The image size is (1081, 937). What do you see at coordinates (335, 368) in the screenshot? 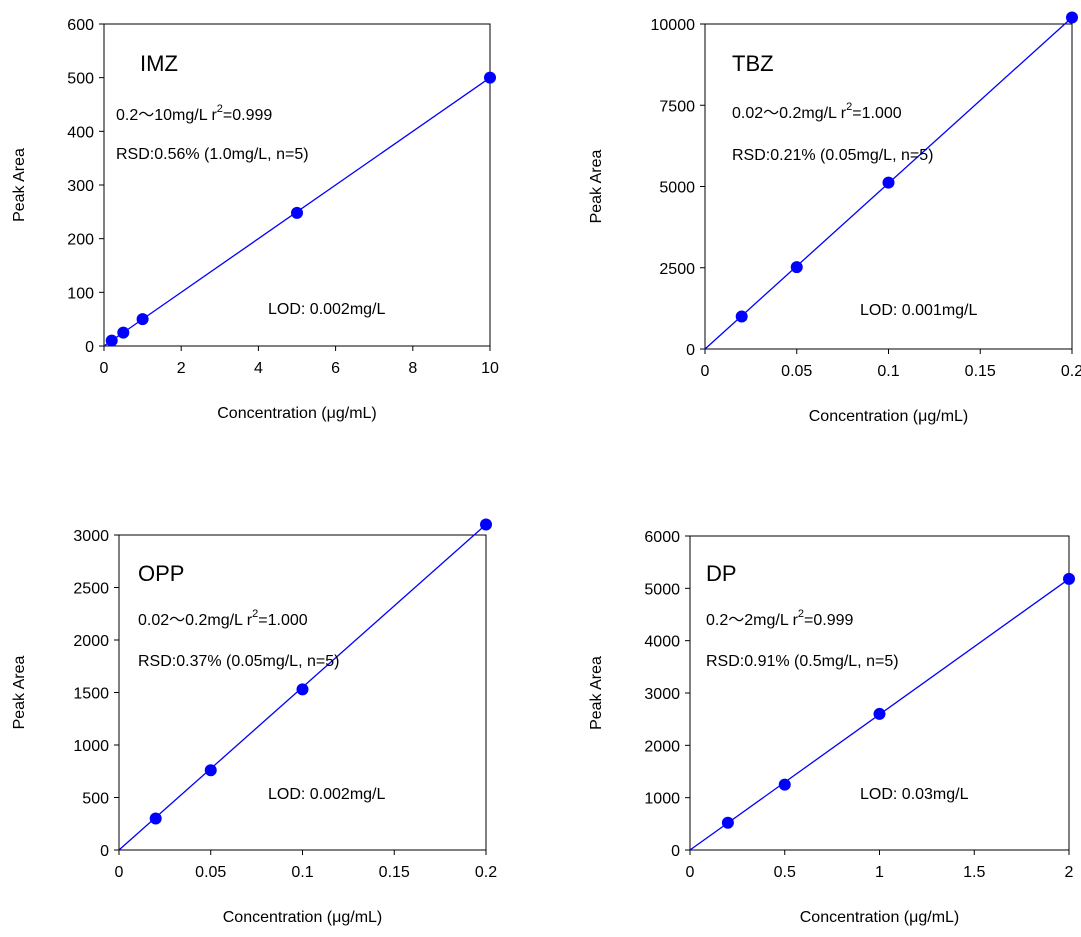
I see `x-tick-label: 6` at bounding box center [335, 368].